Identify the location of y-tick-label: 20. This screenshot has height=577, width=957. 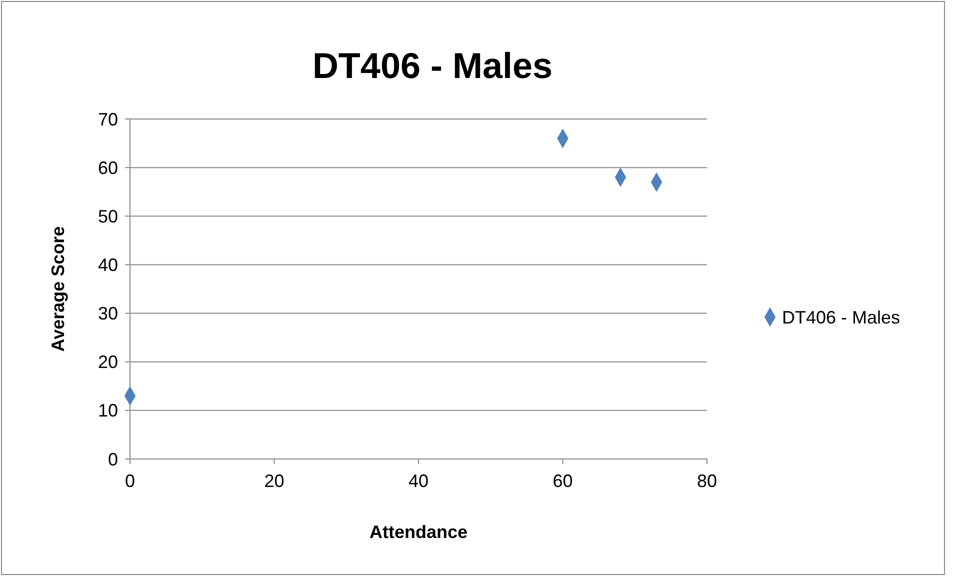
(108, 362).